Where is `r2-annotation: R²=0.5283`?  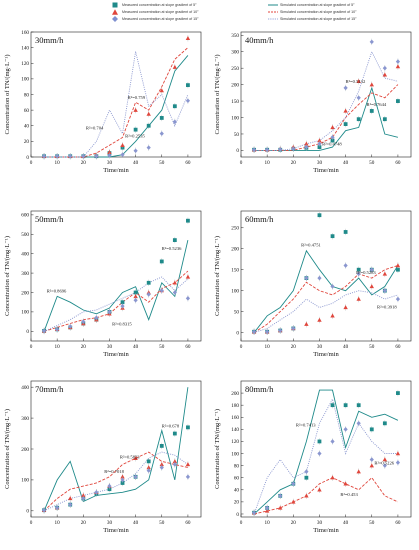
r2-annotation: R²=0.5283 is located at coordinates (366, 272).